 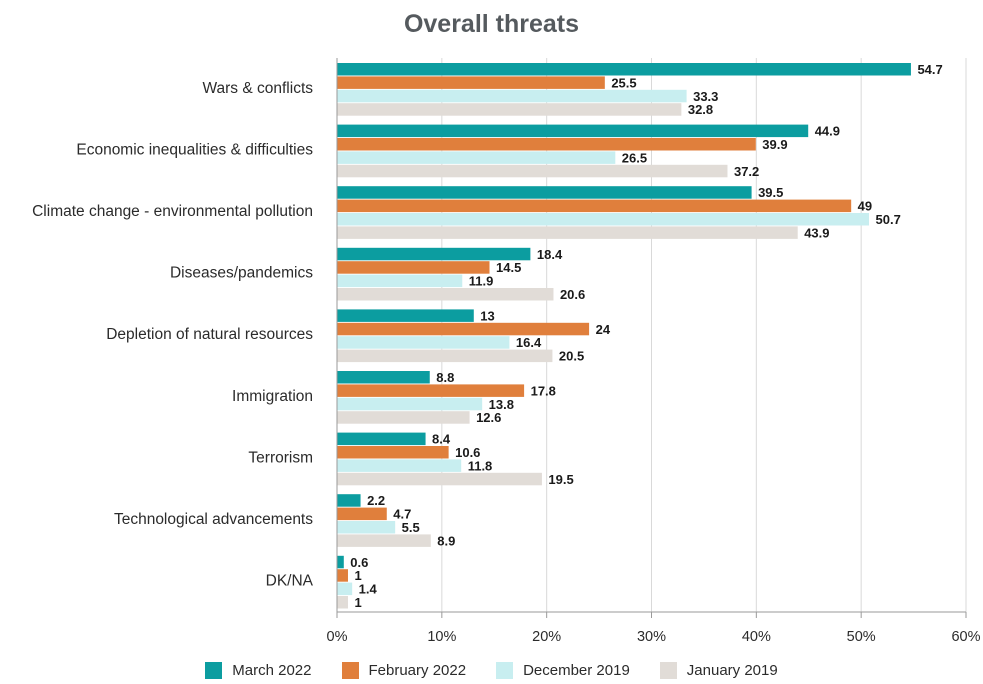 What do you see at coordinates (572, 294) in the screenshot?
I see `data-label: 20.6` at bounding box center [572, 294].